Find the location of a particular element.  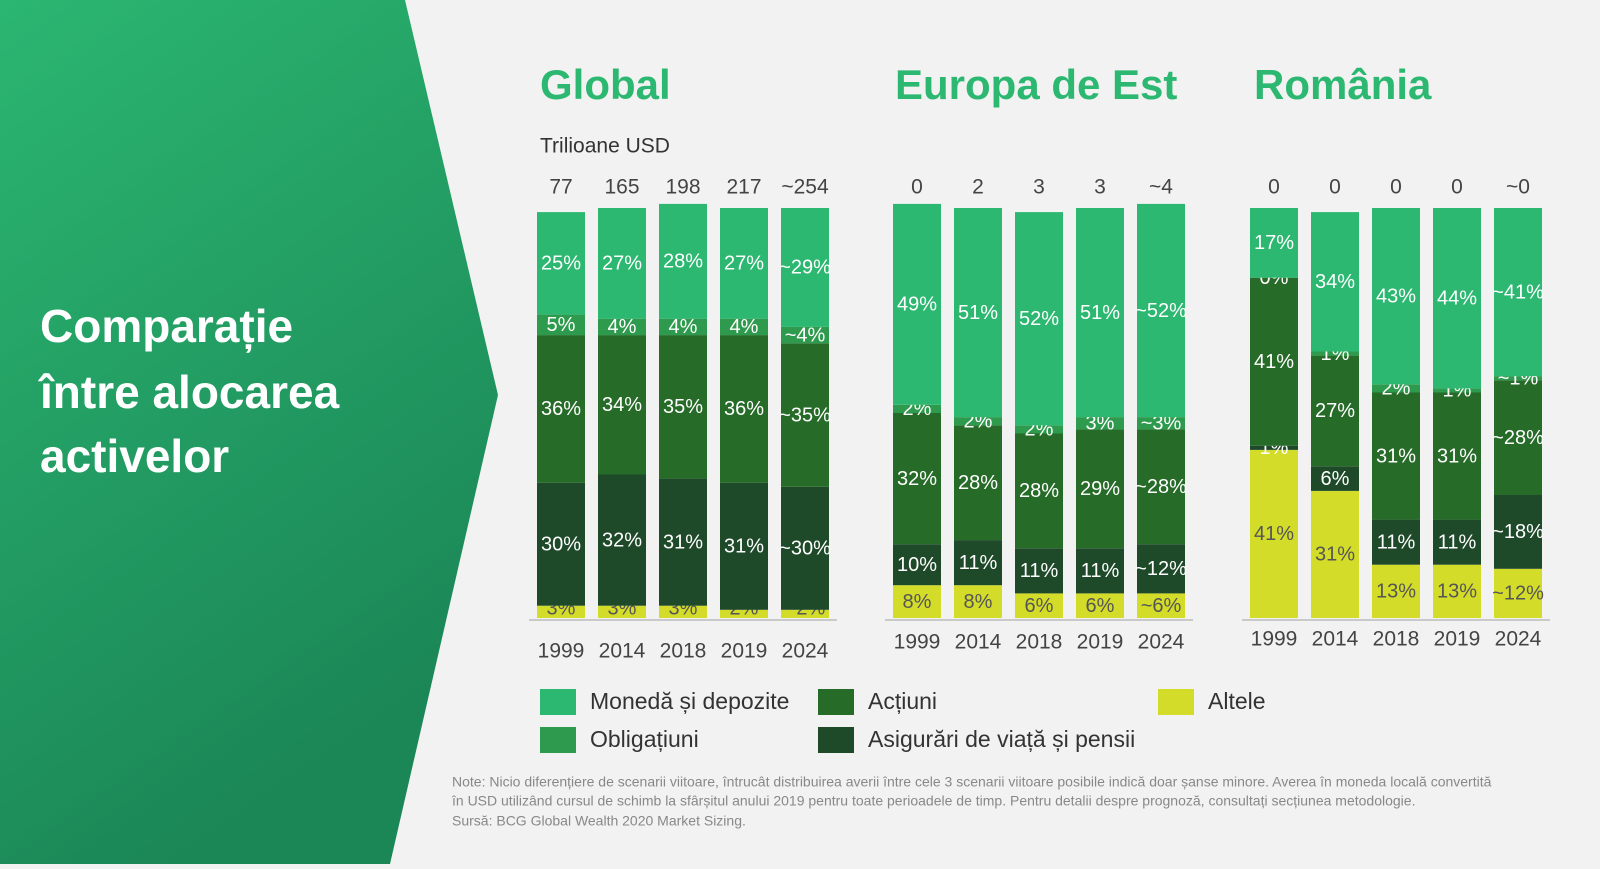

legend-label: Asigurări de viață și pensii is located at coordinates (1001, 739).